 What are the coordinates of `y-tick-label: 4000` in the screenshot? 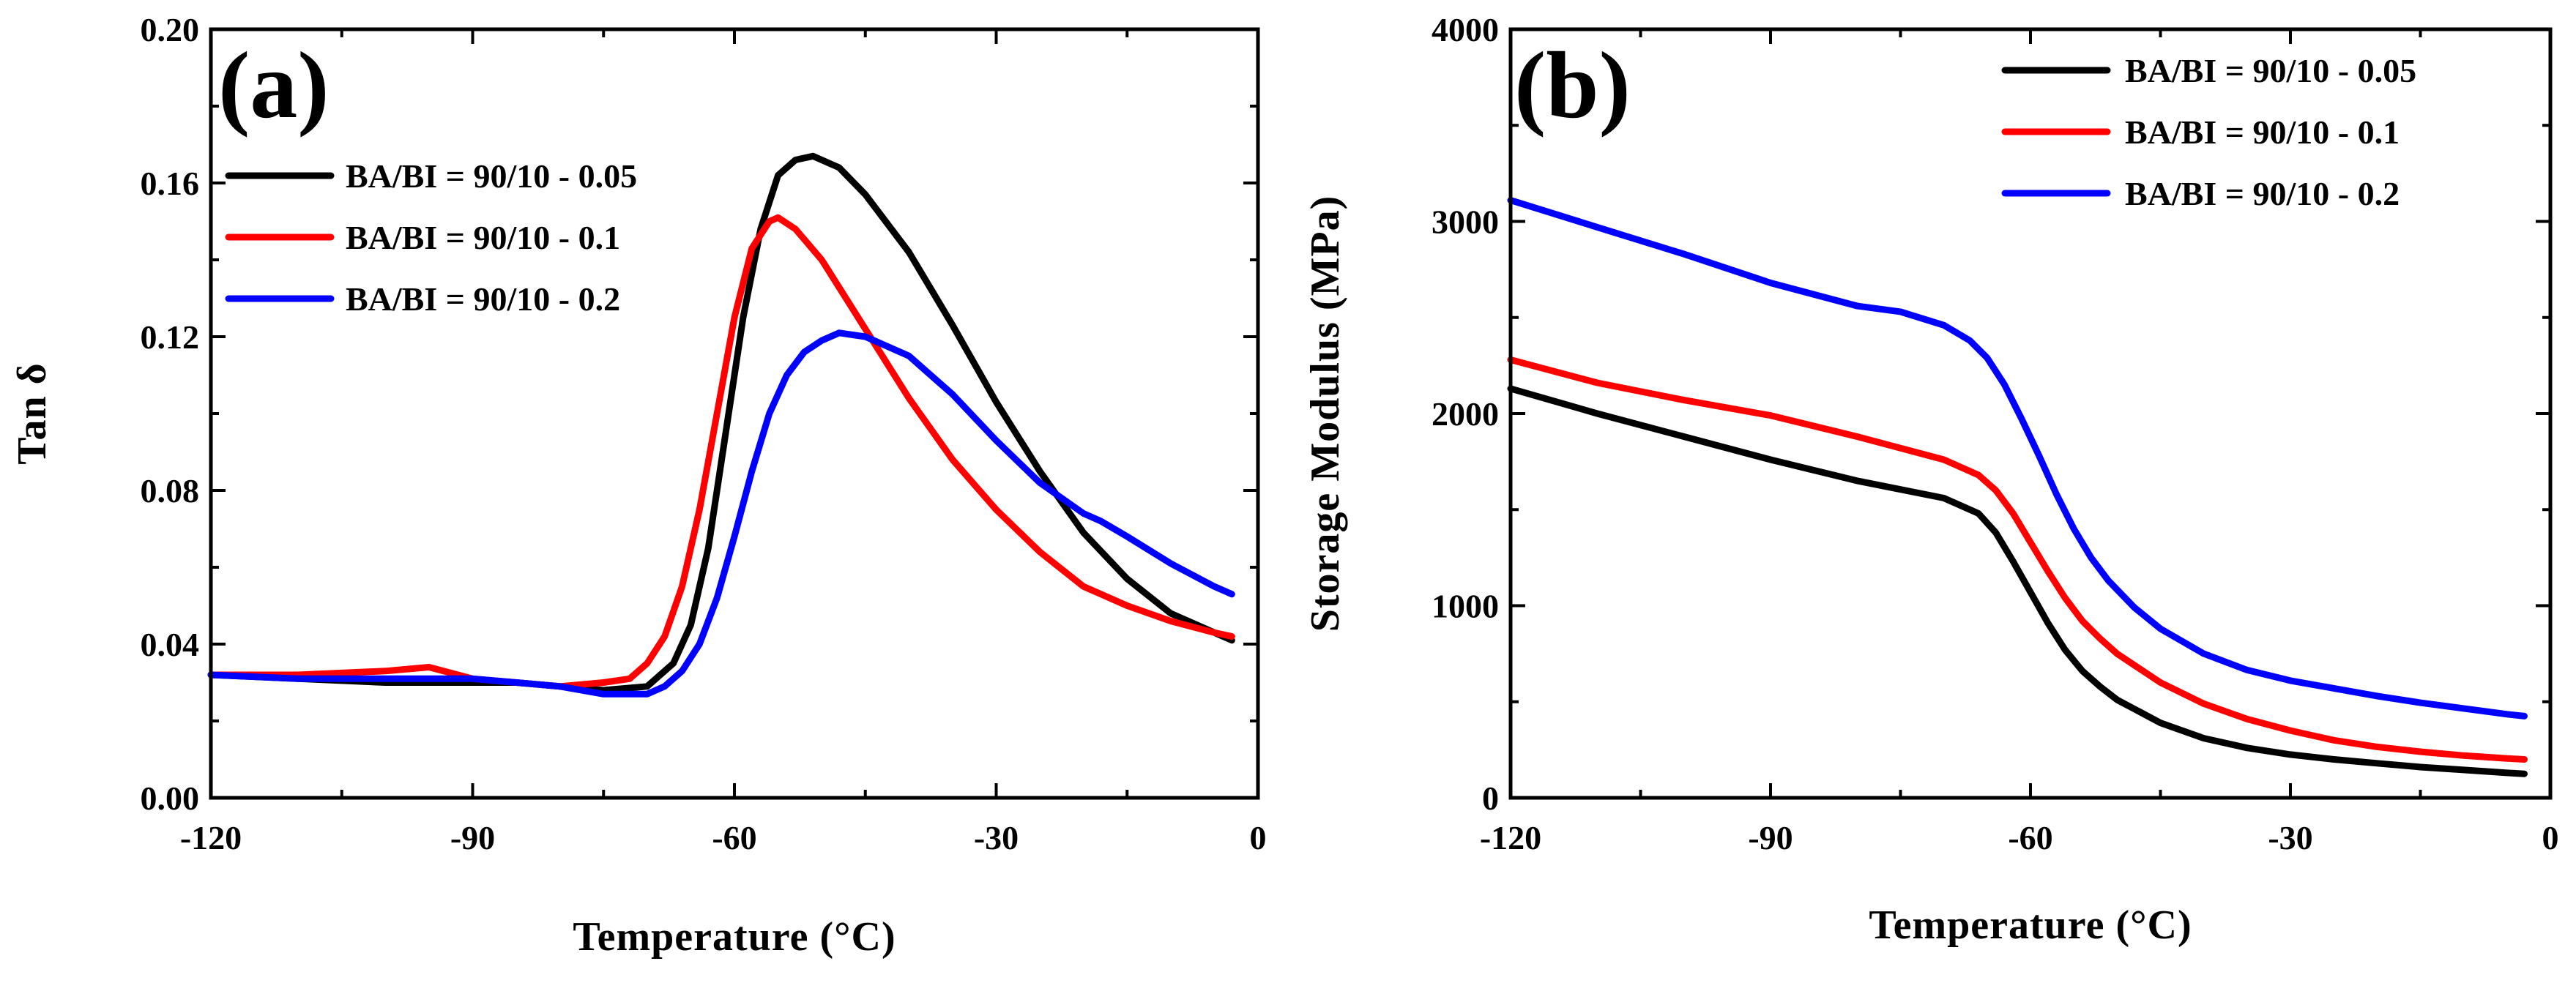 It's located at (1465, 29).